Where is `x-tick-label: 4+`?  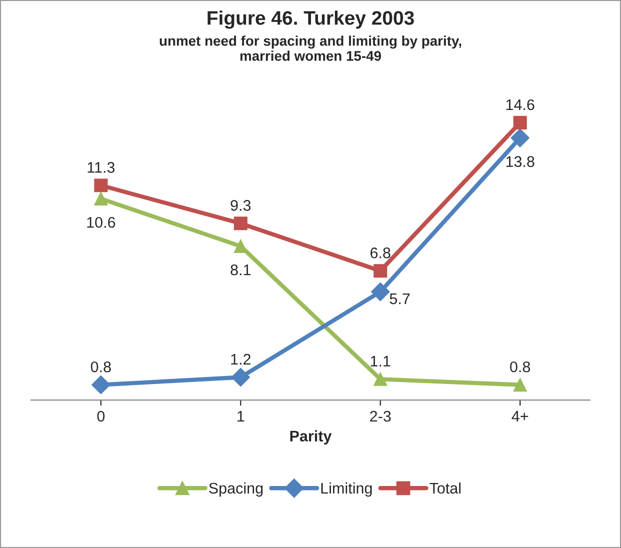 x-tick-label: 4+ is located at coordinates (520, 416).